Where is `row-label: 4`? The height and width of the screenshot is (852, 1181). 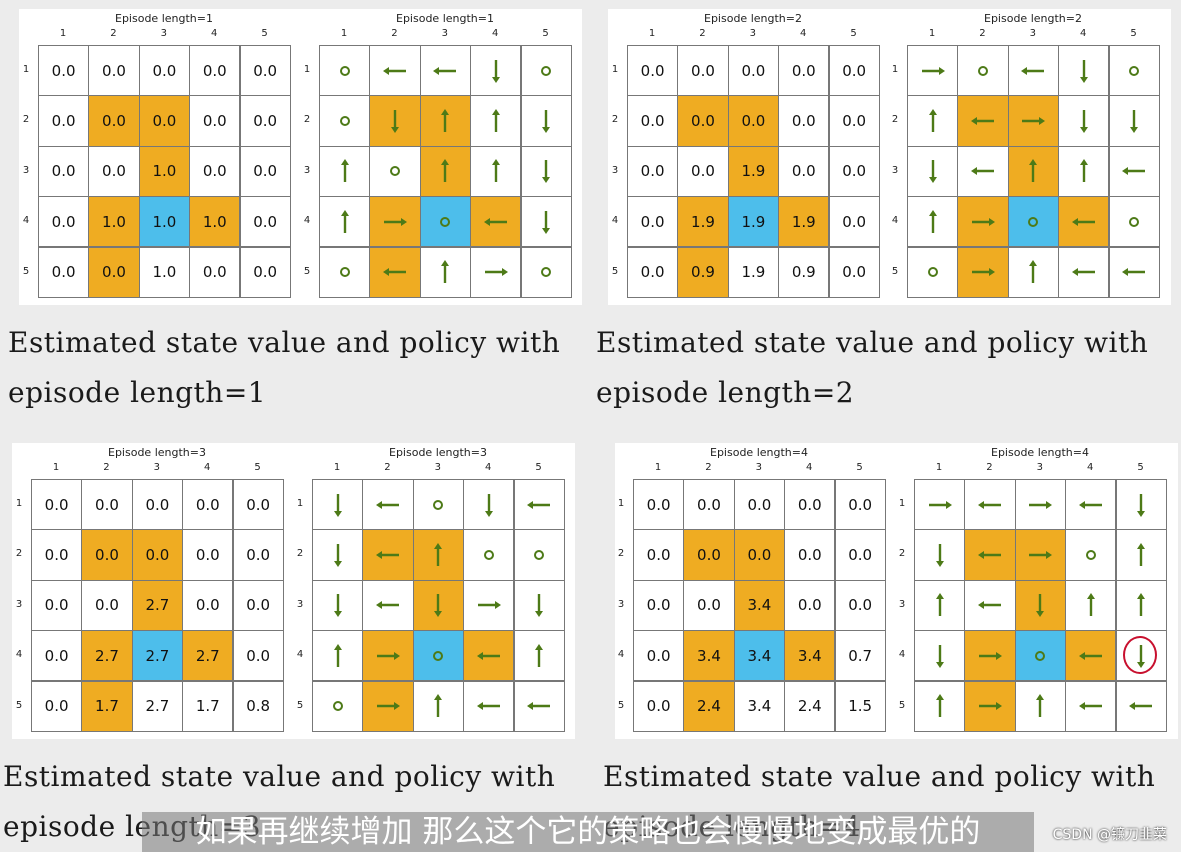
row-label: 4 is located at coordinates (615, 221).